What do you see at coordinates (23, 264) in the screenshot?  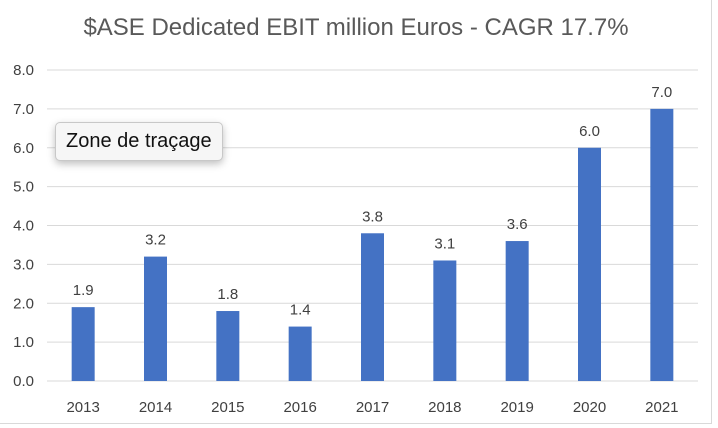 I see `y-tick-label: 3.0` at bounding box center [23, 264].